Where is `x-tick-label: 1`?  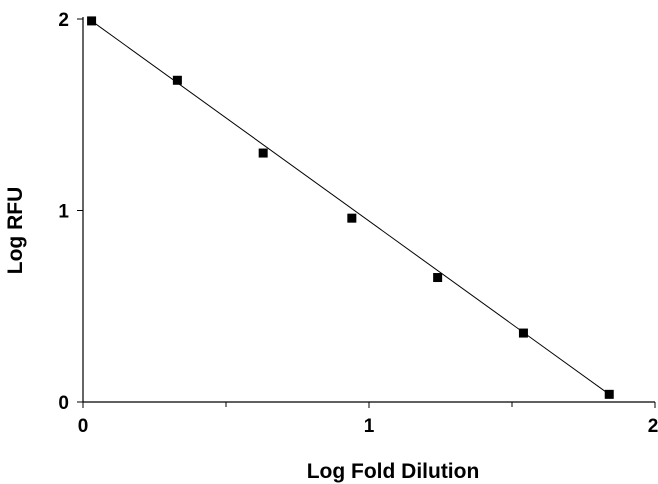 x-tick-label: 1 is located at coordinates (369, 426).